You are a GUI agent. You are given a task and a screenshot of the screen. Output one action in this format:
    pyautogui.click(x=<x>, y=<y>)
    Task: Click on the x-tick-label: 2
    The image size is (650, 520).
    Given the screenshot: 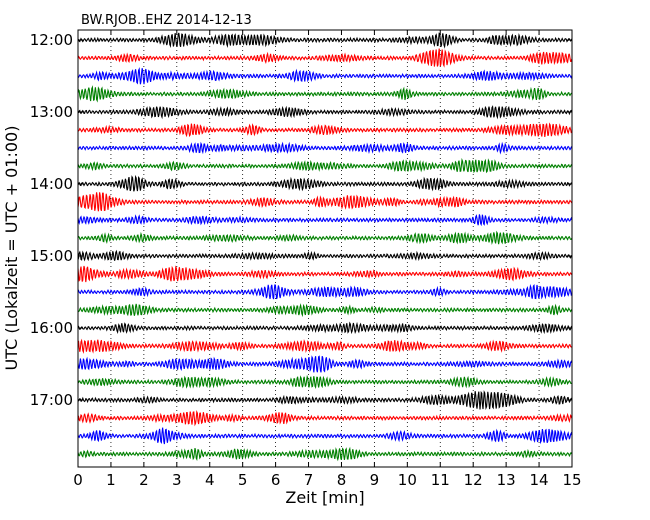 What is the action you would take?
    pyautogui.click(x=144, y=480)
    